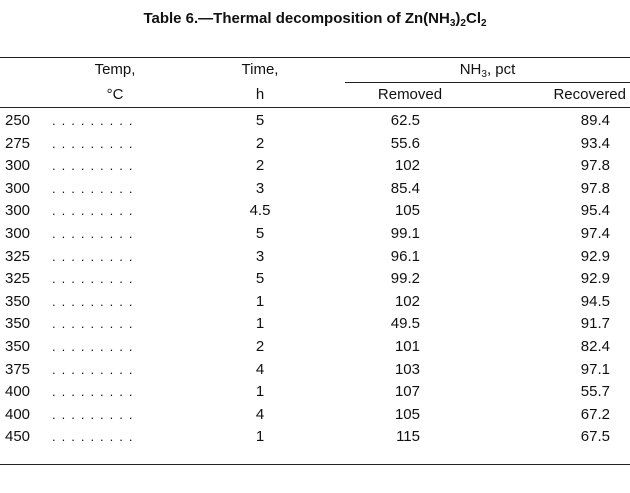 The width and height of the screenshot is (630, 493). I want to click on temp-cell: 275, so click(18, 143).